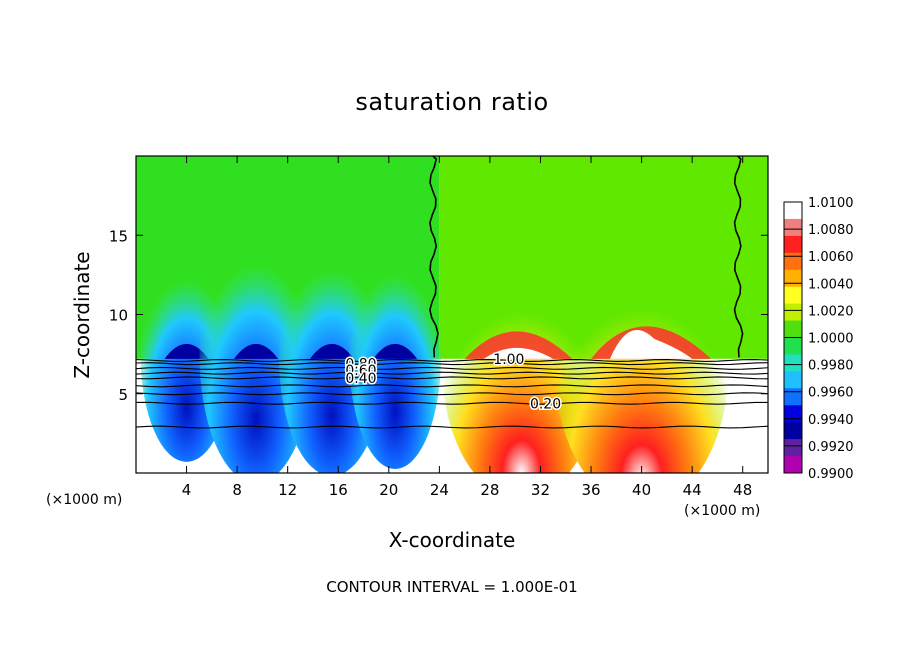 The width and height of the screenshot is (904, 654). Describe the element at coordinates (590, 490) in the screenshot. I see `x-tick-label: 36` at that location.